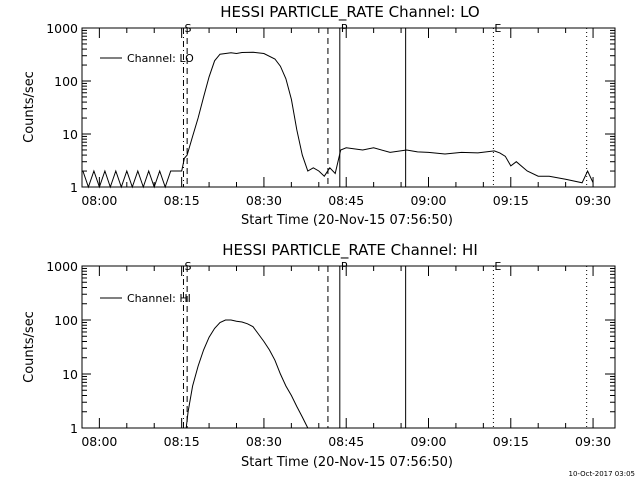 This screenshot has width=640, height=480. I want to click on lo-xlabel: Start Time (20-Nov-15 07:56:50), so click(347, 220).